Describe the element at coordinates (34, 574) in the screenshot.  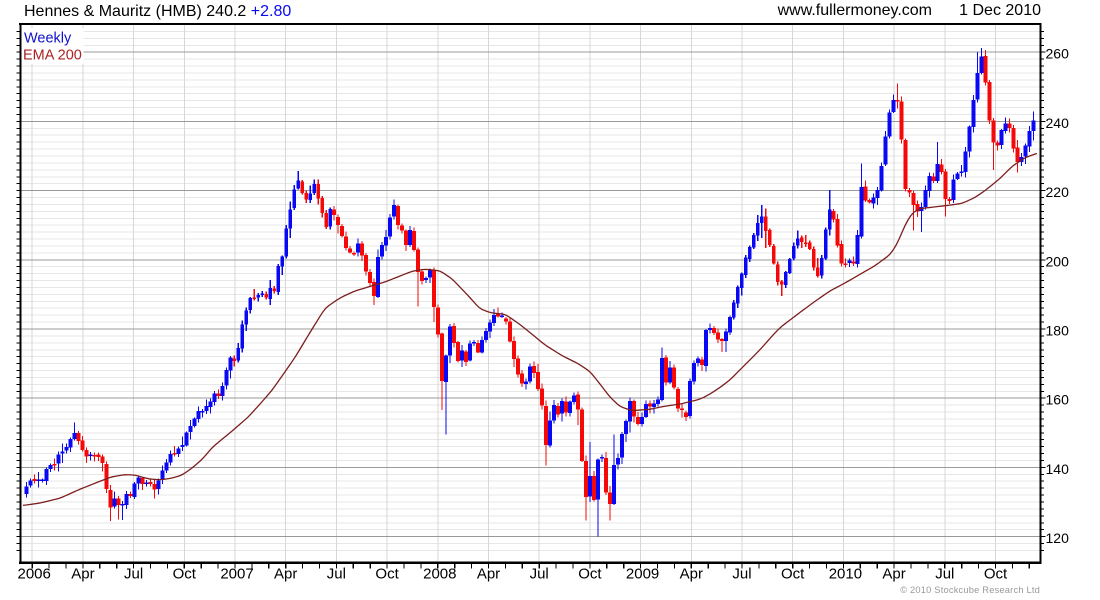
I see `svg-text: 2006` at that location.